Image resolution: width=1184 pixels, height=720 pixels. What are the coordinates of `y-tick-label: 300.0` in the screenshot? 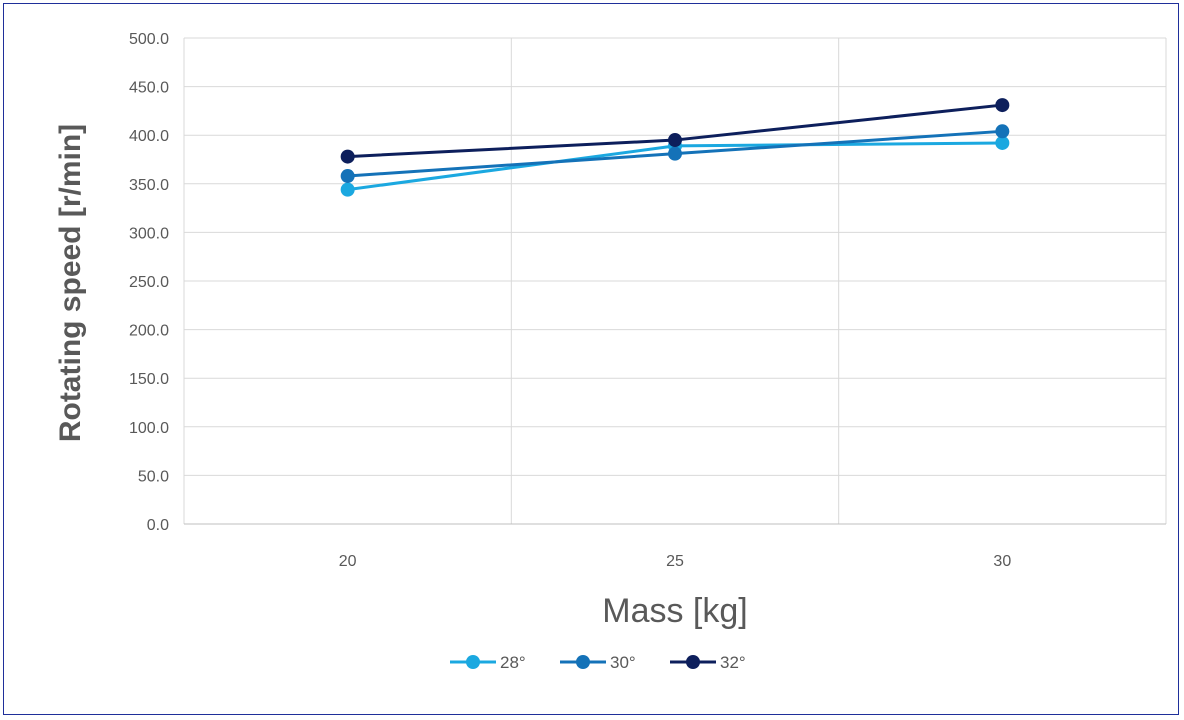 It's located at (149, 233).